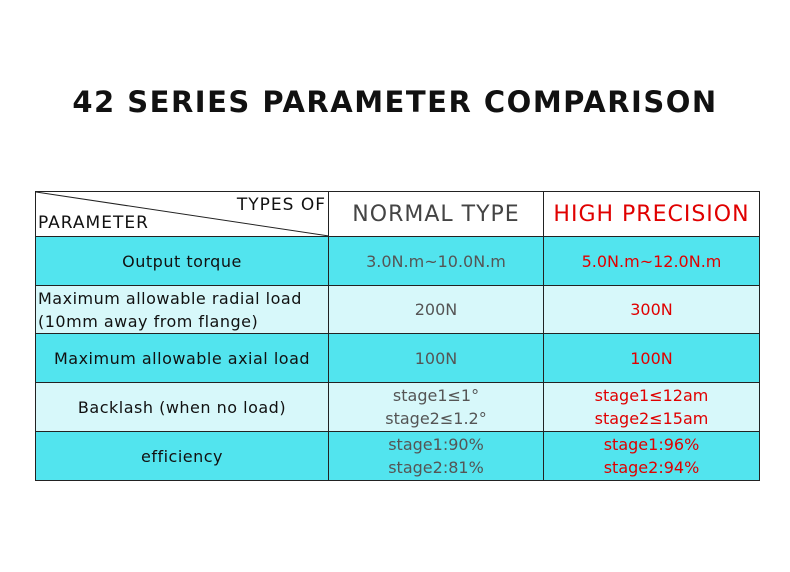 The image size is (790, 572). Describe the element at coordinates (436, 395) in the screenshot. I see `normal-text: stage1≤1°` at that location.